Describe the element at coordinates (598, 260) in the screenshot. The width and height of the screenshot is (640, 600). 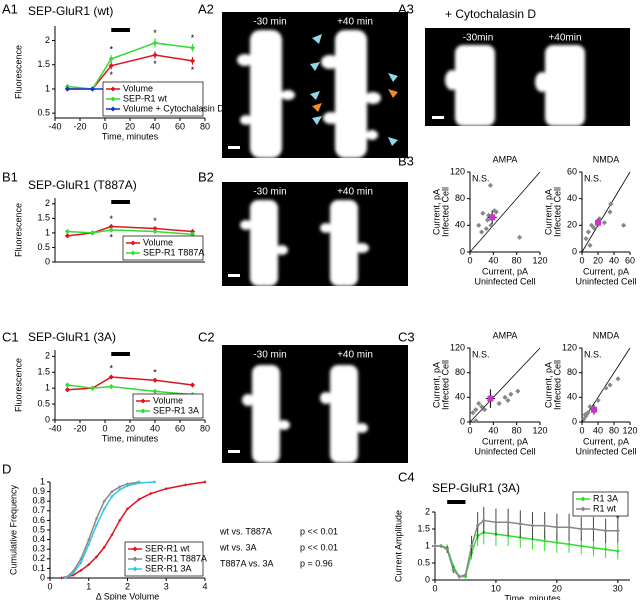
I see `x-tick-label: 20` at that location.